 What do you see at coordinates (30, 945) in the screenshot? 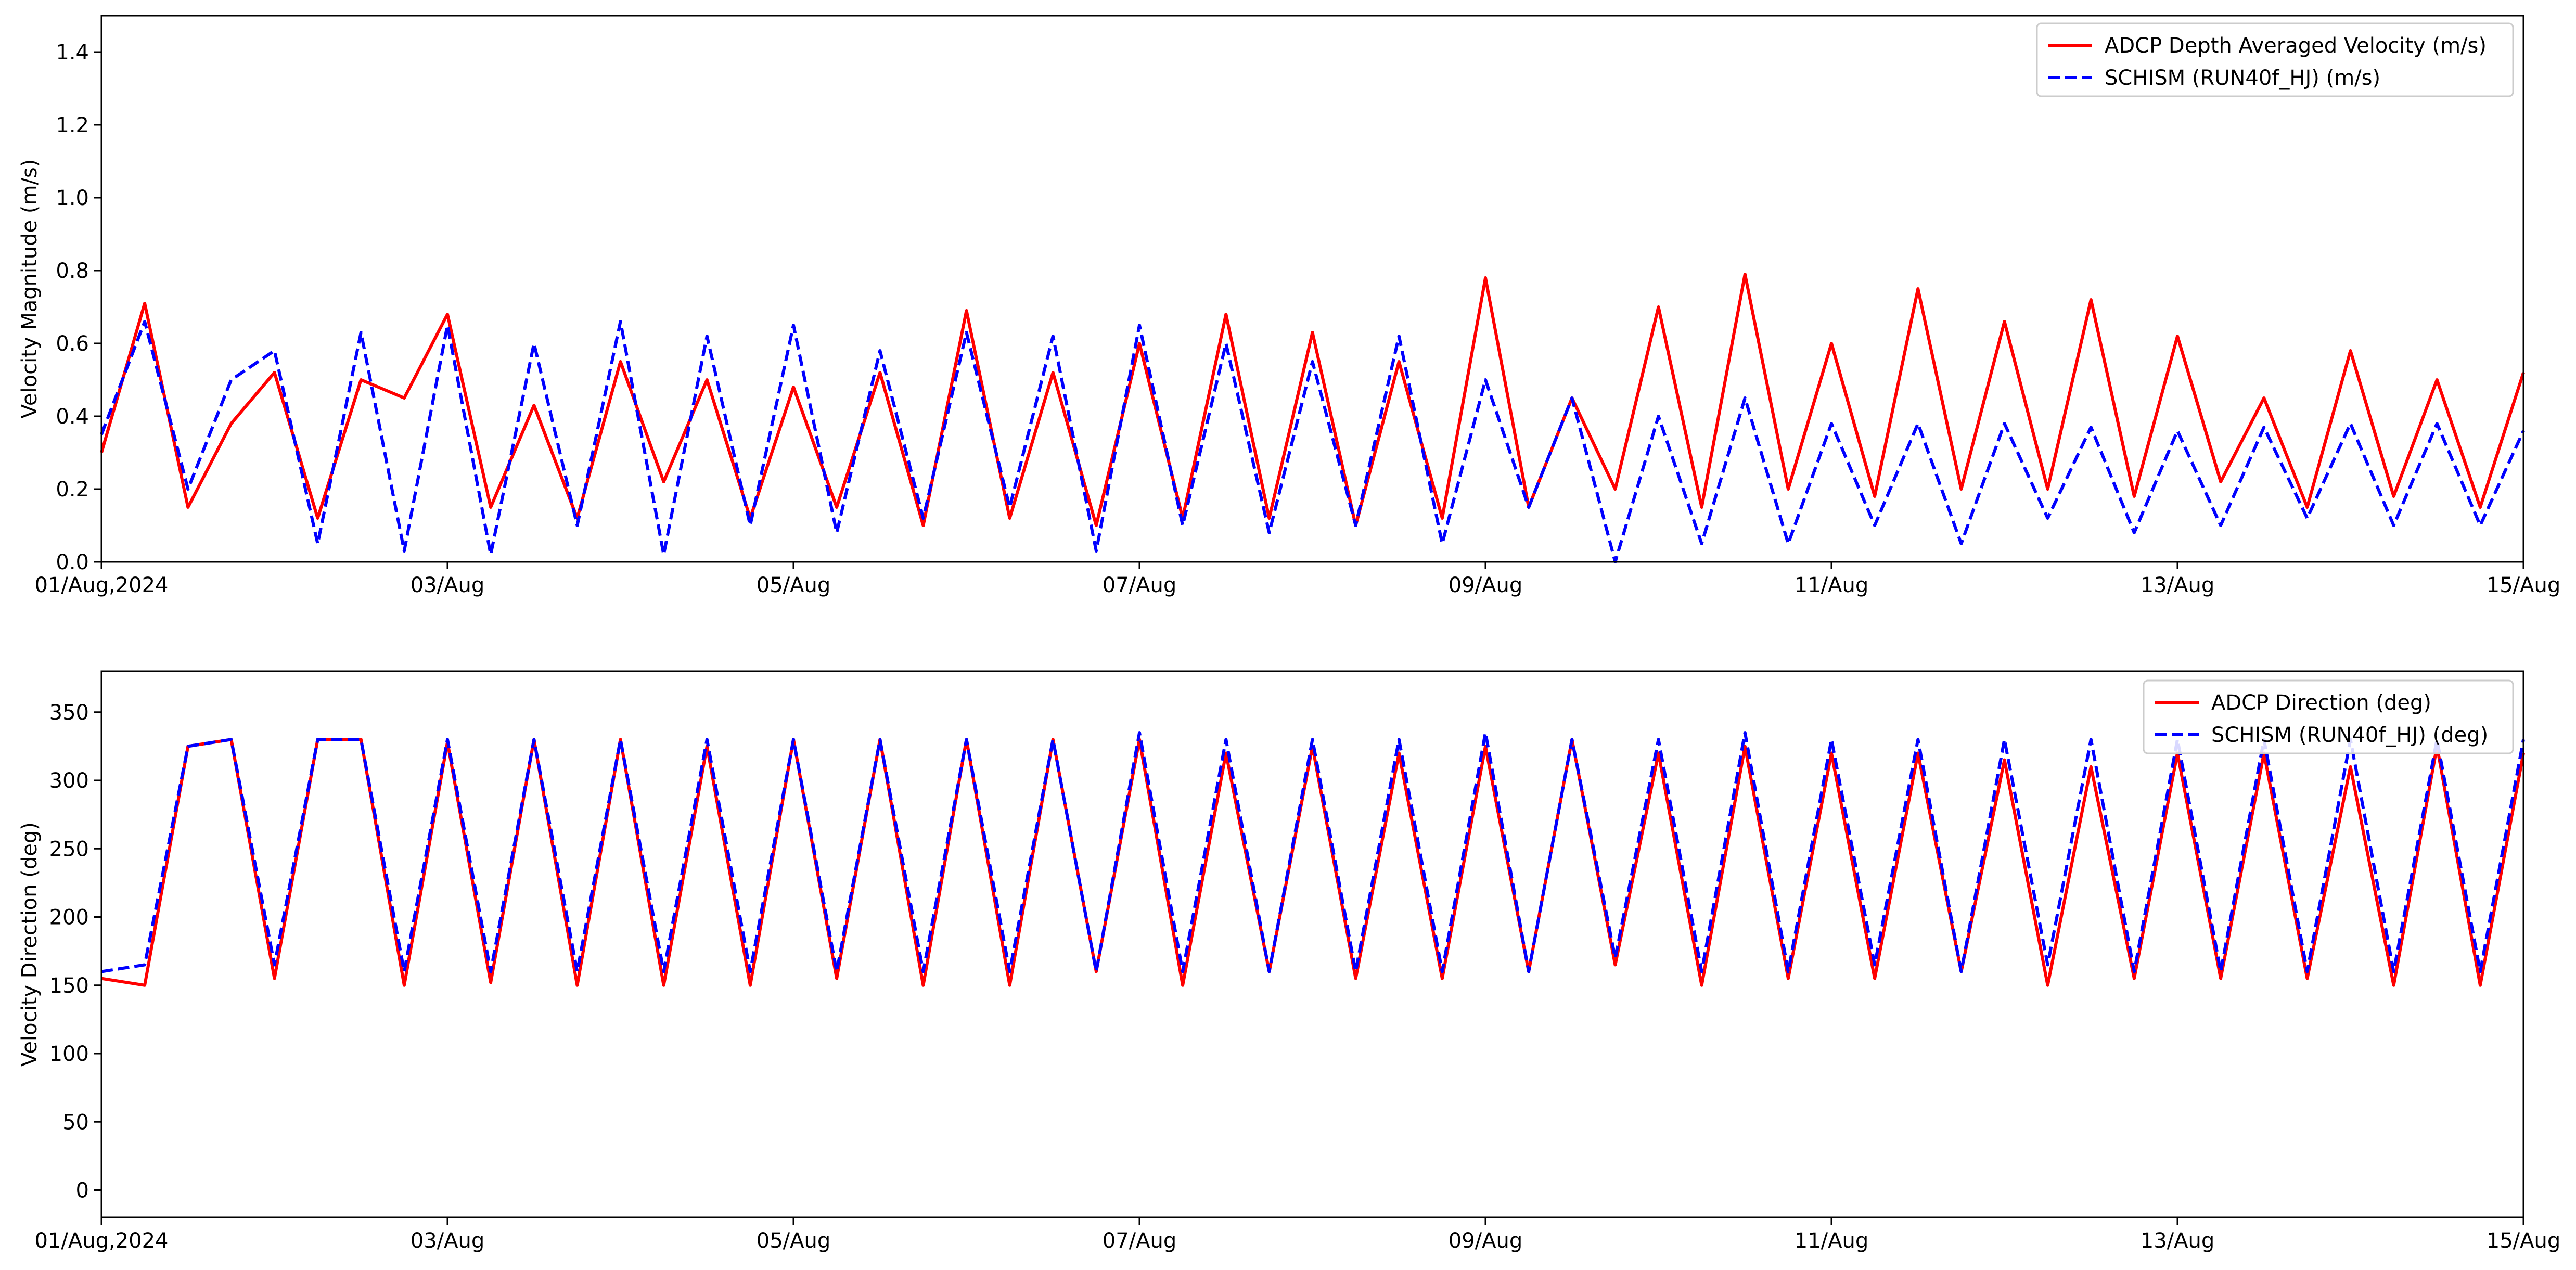
I see `y-axis-label: Velocity Direction (deg)` at bounding box center [30, 945].